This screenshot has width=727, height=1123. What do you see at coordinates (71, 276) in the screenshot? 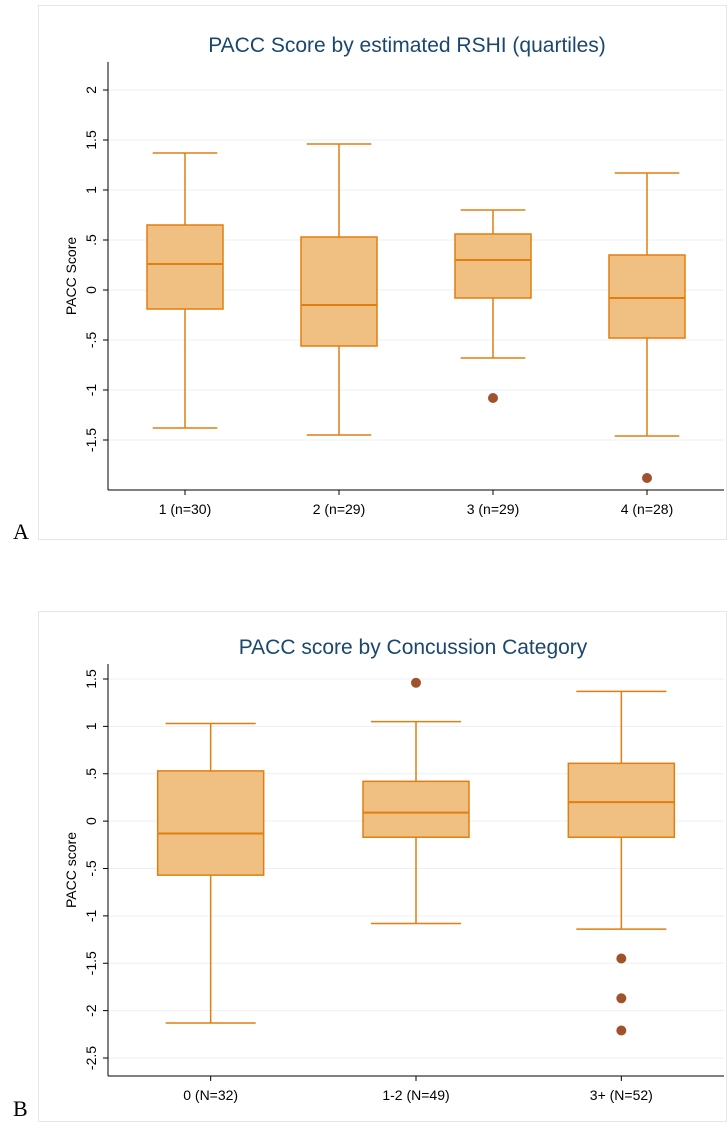
I see `y-axis-label: PACC Score` at bounding box center [71, 276].